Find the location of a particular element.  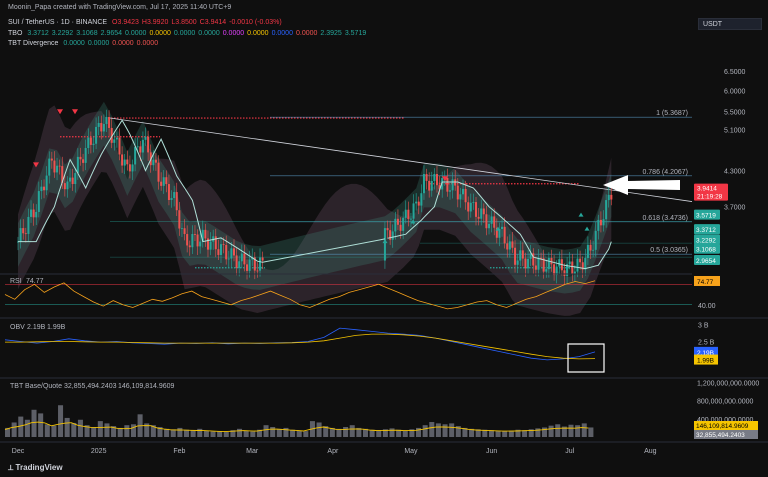

ohlc-L: L3.8500 is located at coordinates (184, 22).